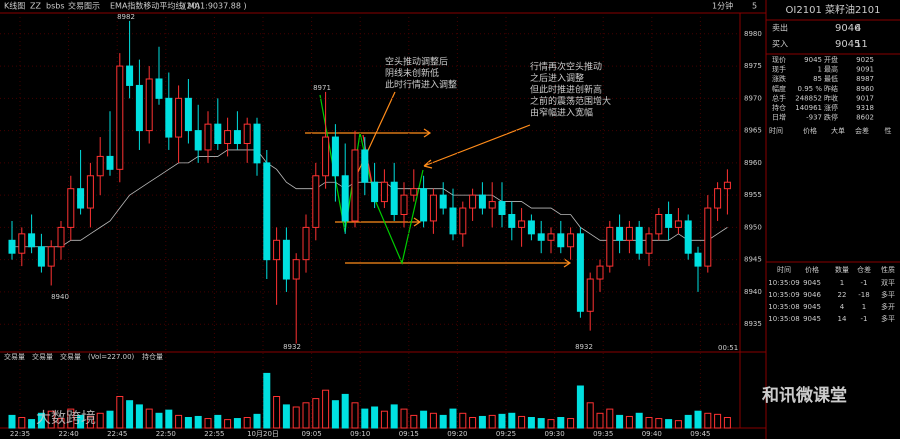  Describe the element at coordinates (753, 195) in the screenshot. I see `y-tick-label: 8955` at that location.